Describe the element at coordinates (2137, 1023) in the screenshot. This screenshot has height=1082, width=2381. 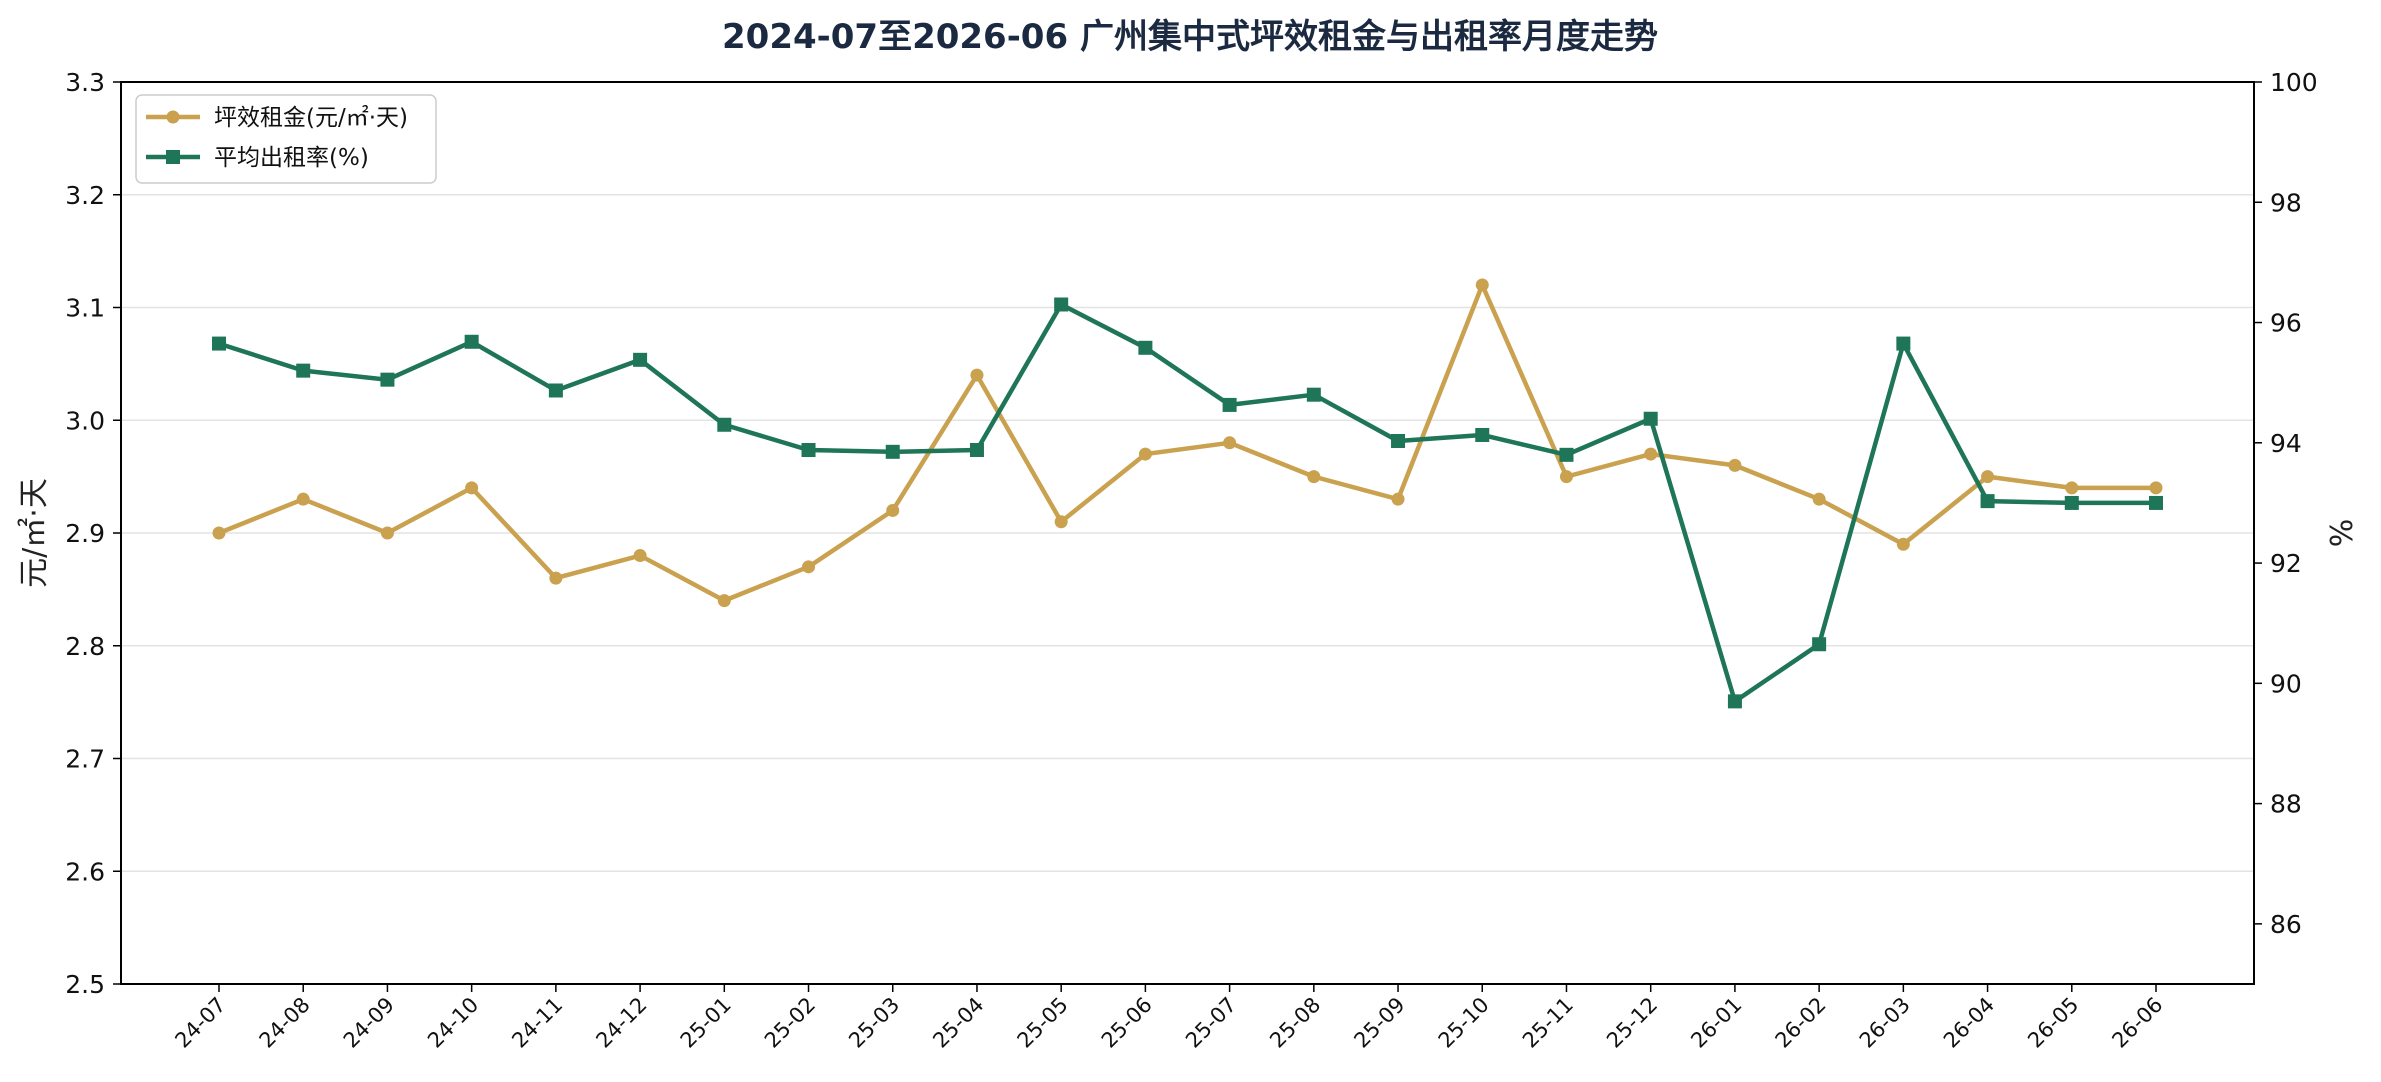
I see `x-tick-label: 26-06` at that location.